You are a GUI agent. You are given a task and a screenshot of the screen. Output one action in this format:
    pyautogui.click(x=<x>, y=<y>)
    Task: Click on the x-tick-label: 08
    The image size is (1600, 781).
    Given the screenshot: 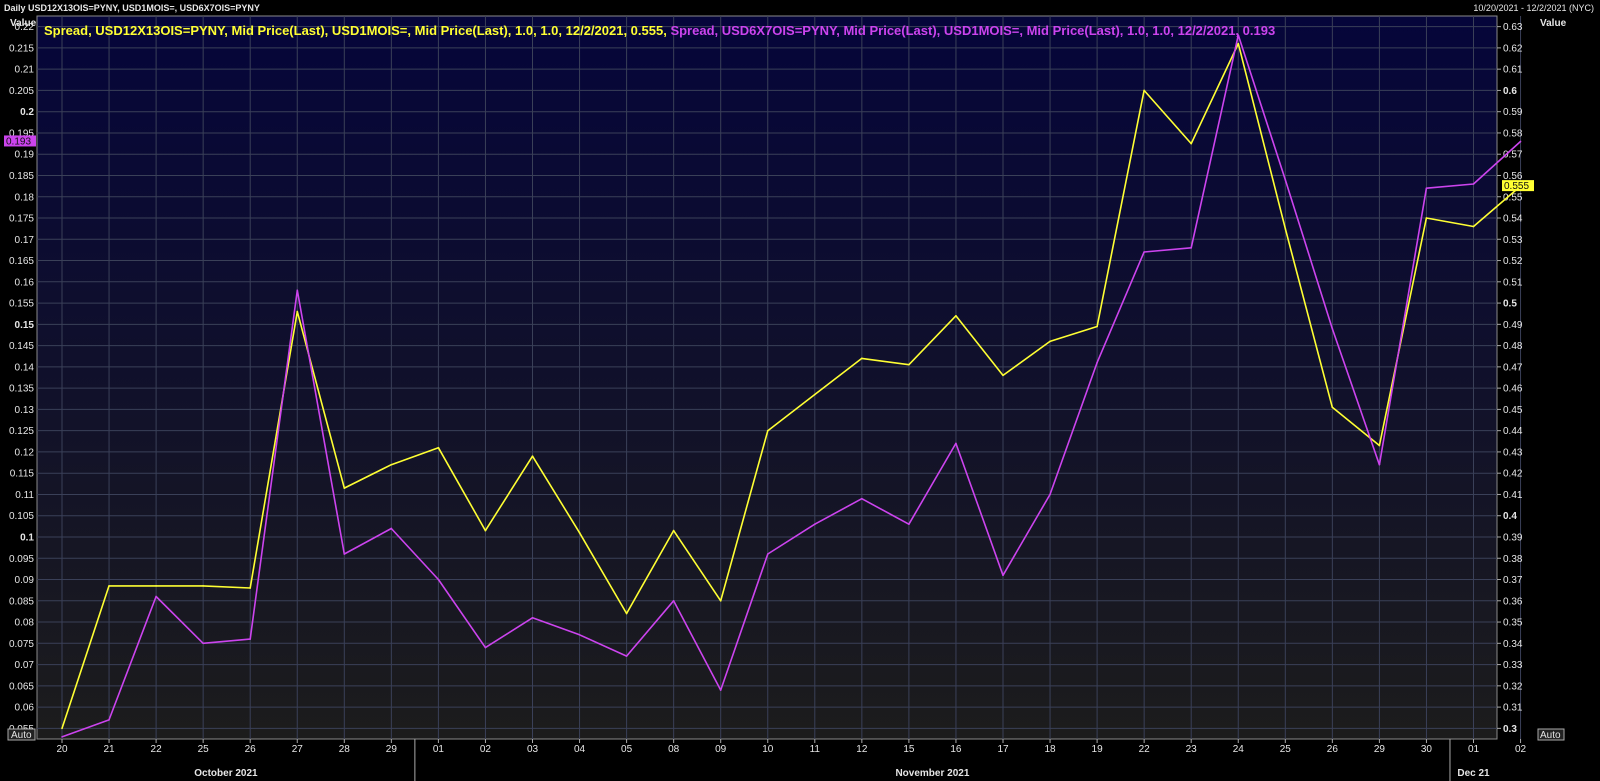 What is the action you would take?
    pyautogui.click(x=674, y=749)
    